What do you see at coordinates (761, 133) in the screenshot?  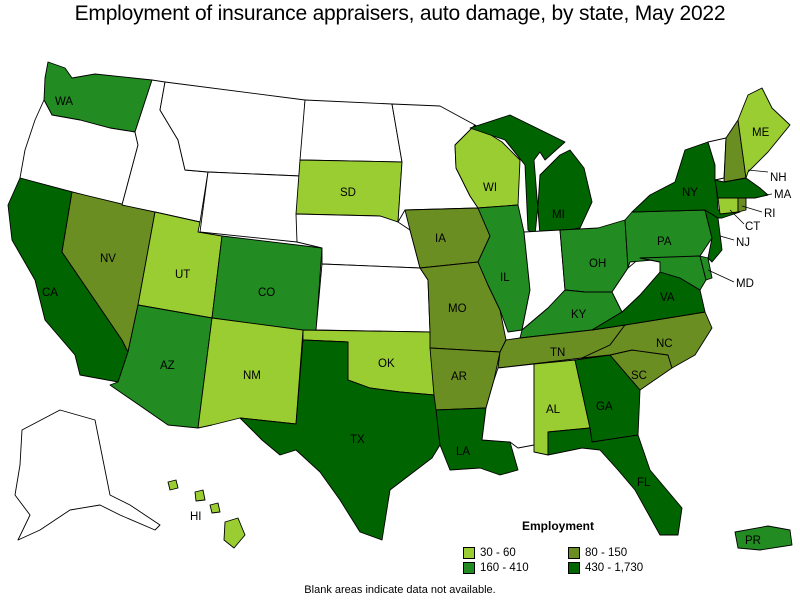 I see `label-ME: ME` at bounding box center [761, 133].